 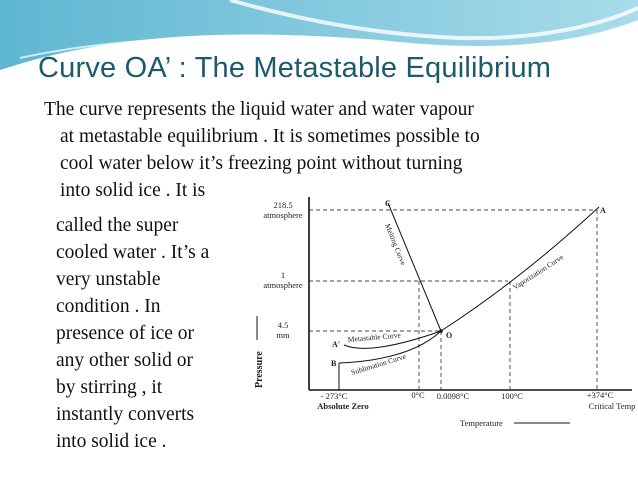 What do you see at coordinates (388, 203) in the screenshot?
I see `point-c: C` at bounding box center [388, 203].